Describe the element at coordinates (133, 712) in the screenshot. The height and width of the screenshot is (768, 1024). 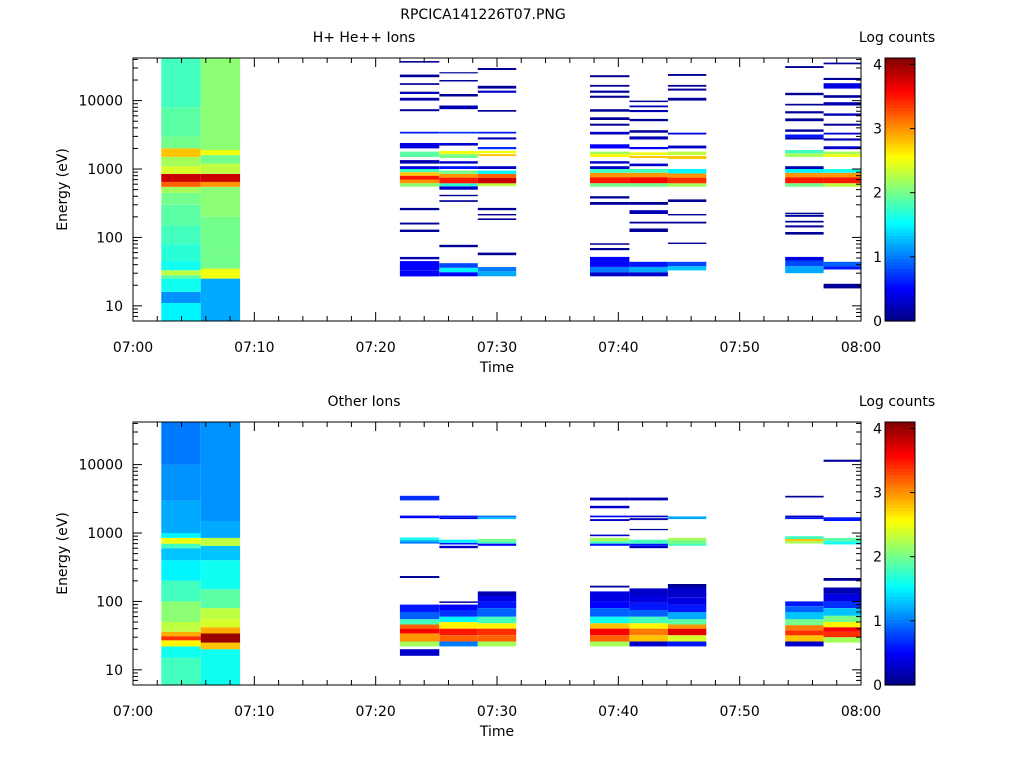
I see `x-tick-label: 07:00` at that location.